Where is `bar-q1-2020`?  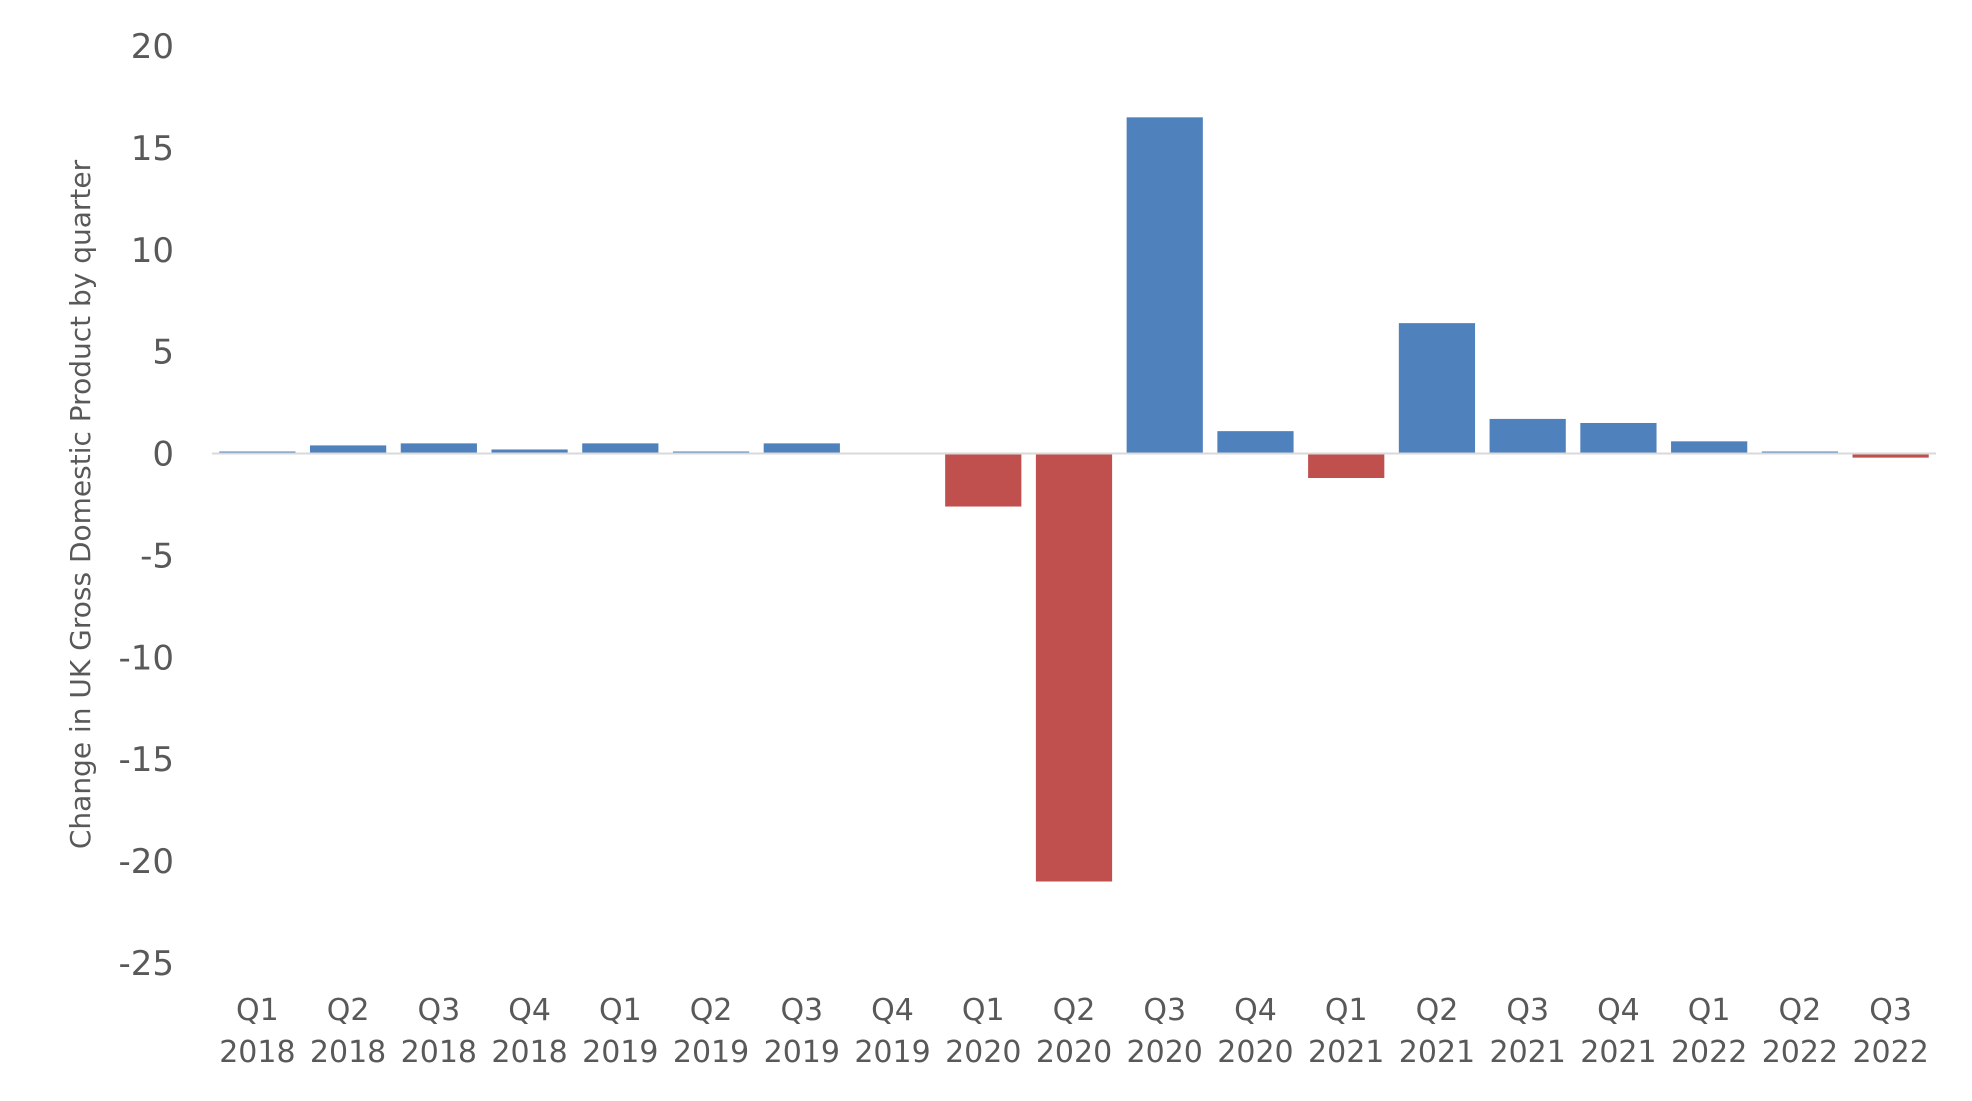
bar-q1-2020 is located at coordinates (983, 480).